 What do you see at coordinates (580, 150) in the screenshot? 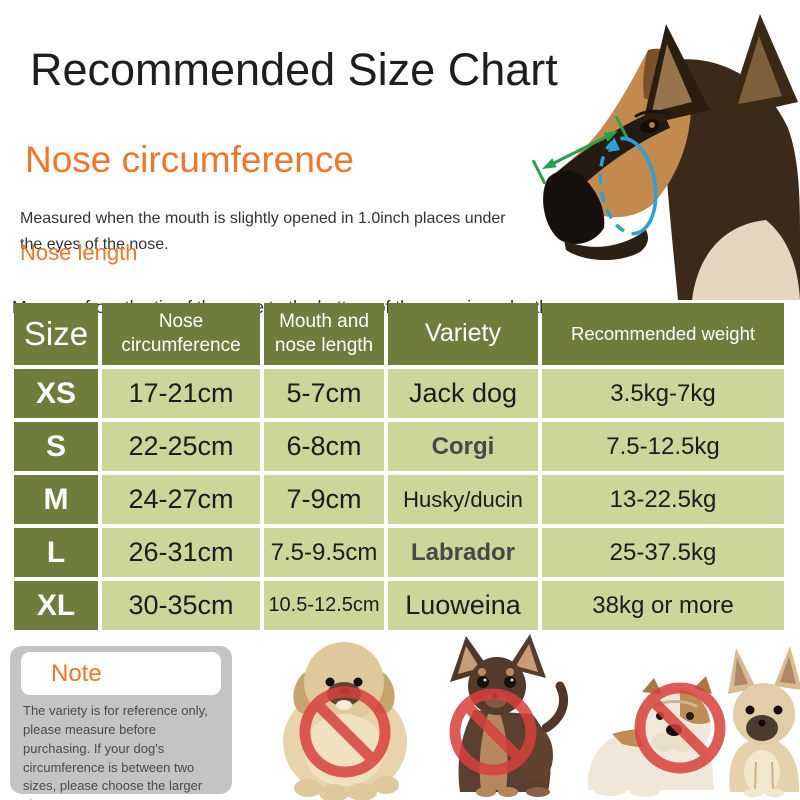
I see `nose-length-arrow-icon` at bounding box center [580, 150].